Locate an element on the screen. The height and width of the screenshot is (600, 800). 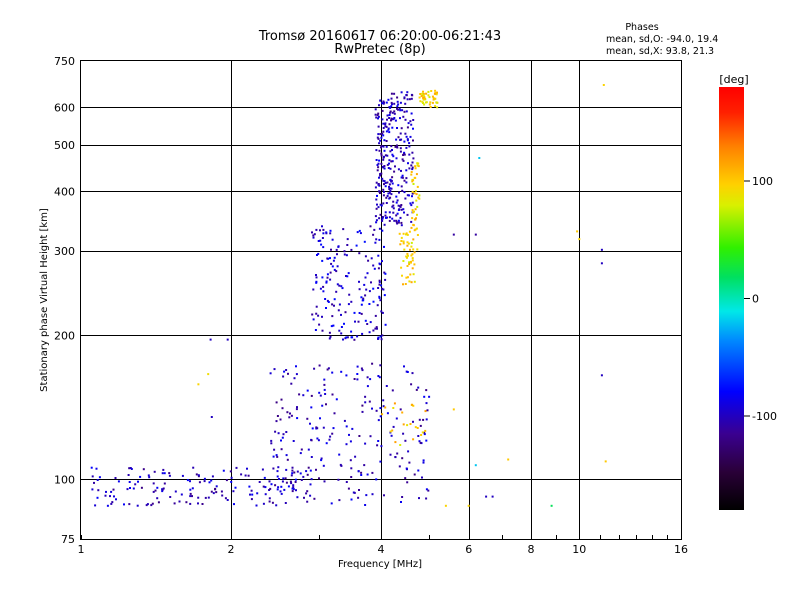
chart-subtitle: RwPretec (8p) is located at coordinates (379, 49).